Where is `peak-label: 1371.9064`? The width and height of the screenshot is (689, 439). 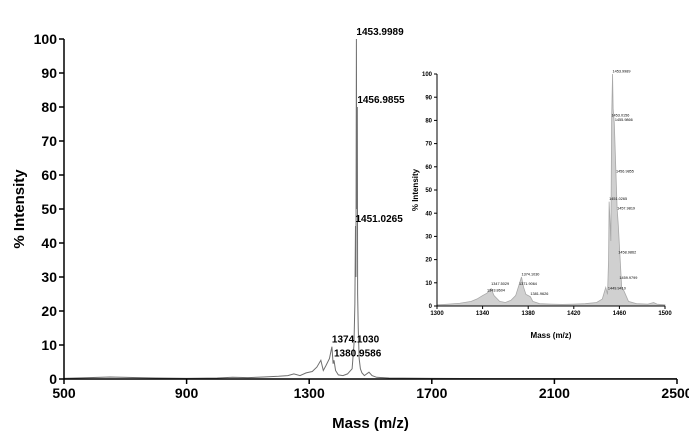
peak-label: 1371.9064 is located at coordinates (528, 284).